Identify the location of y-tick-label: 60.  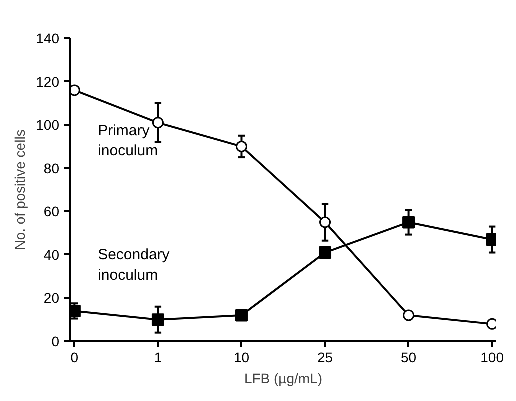
(52, 212).